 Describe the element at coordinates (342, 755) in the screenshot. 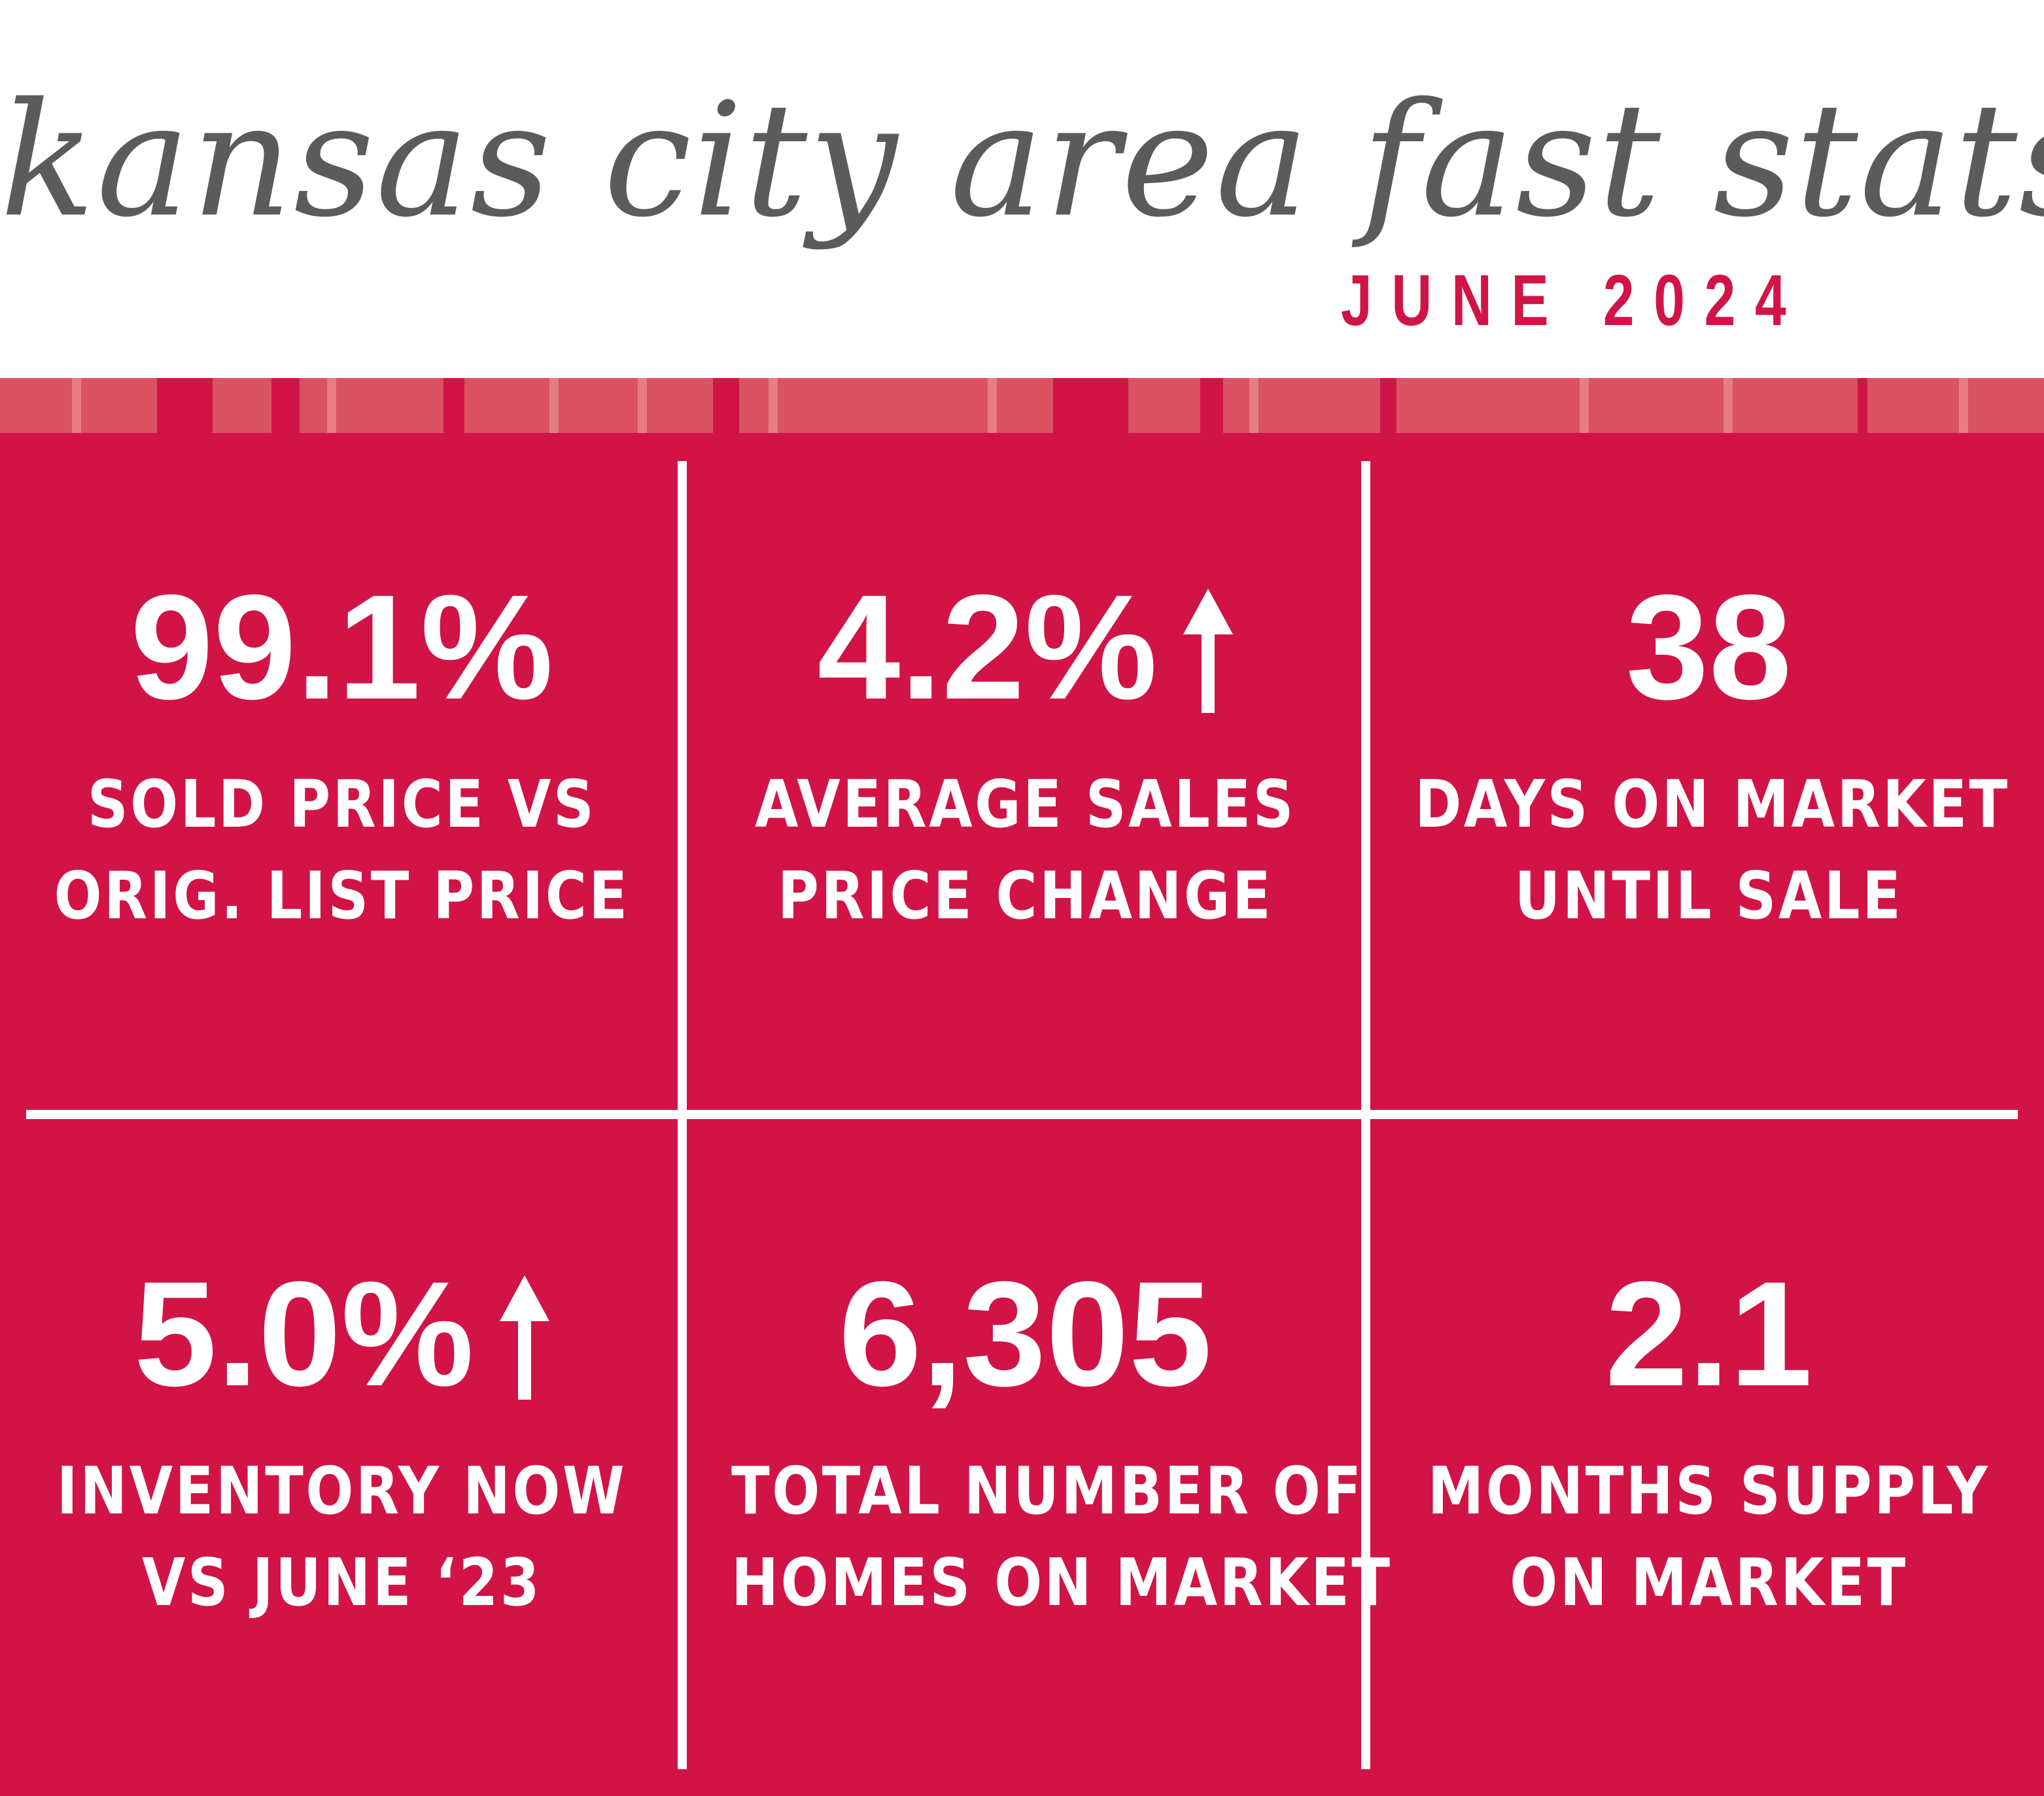

I see `stat-cell-sold-price: 99.1% SOLD PRICE VS ORIG. LIST PRICE` at that location.